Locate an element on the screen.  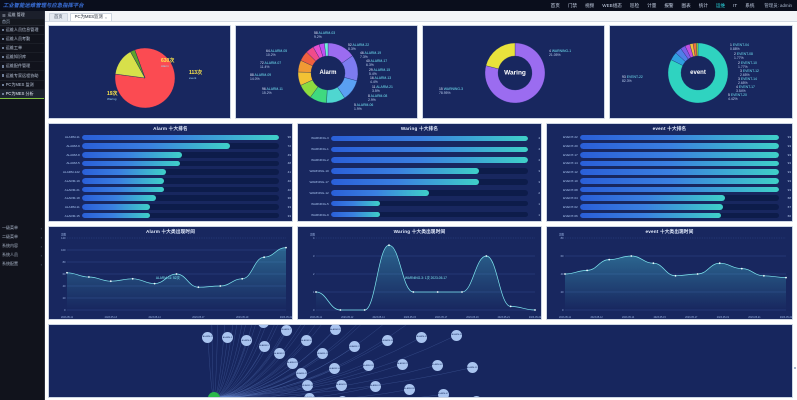
sidebar-bottom-item-3: 系统人员 › is located at coordinates (22, 255).